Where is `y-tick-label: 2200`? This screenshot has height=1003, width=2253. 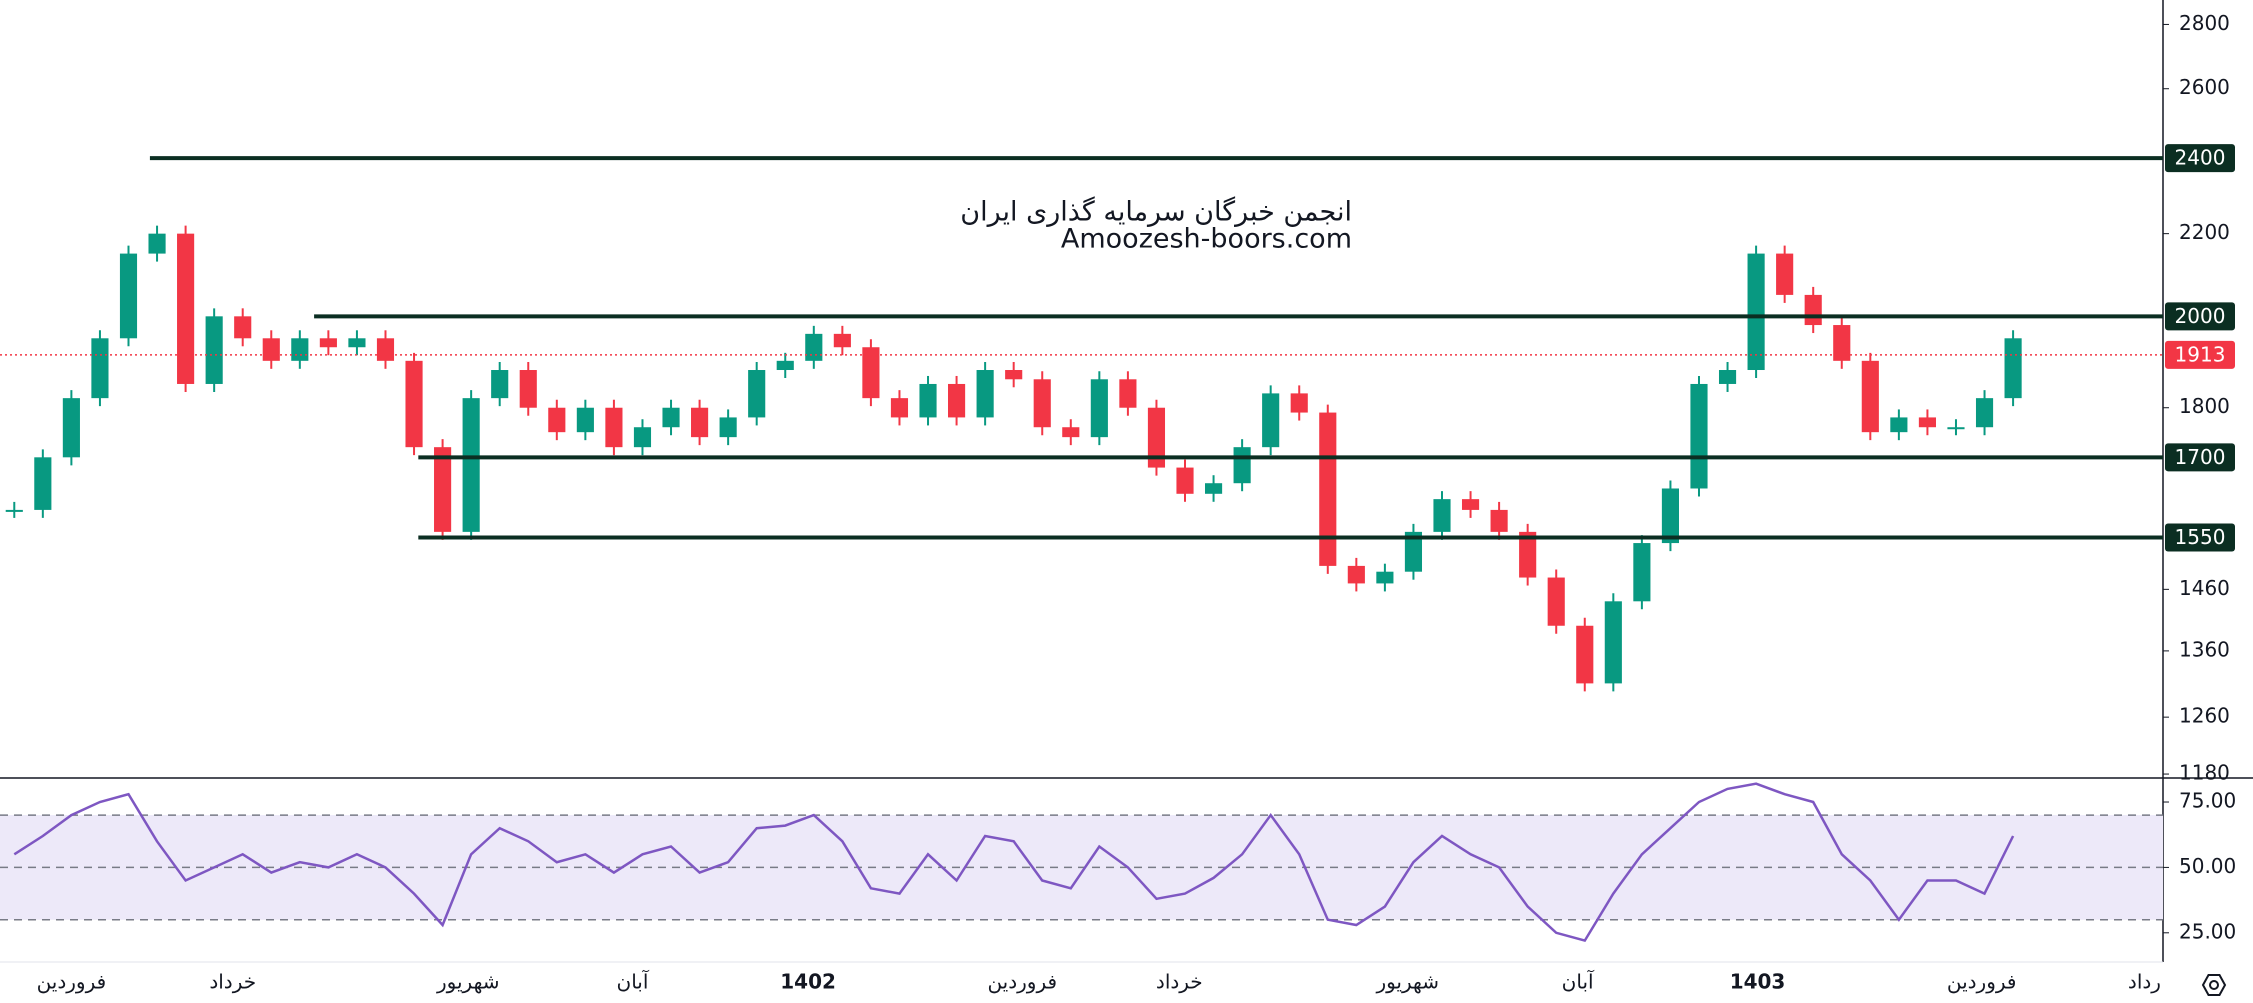
y-tick-label: 2200 is located at coordinates (2204, 232).